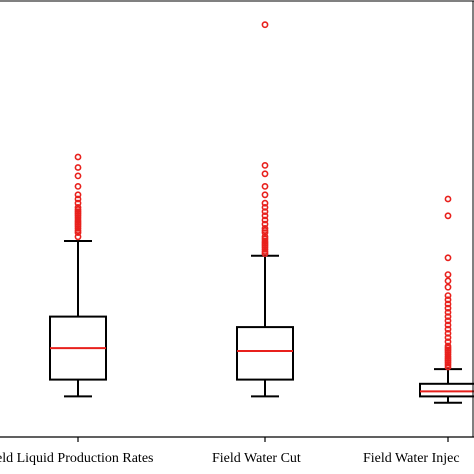 The width and height of the screenshot is (474, 474). What do you see at coordinates (76, 458) in the screenshot?
I see `x-tick-label-1: eld Liquid Production Rates` at bounding box center [76, 458].